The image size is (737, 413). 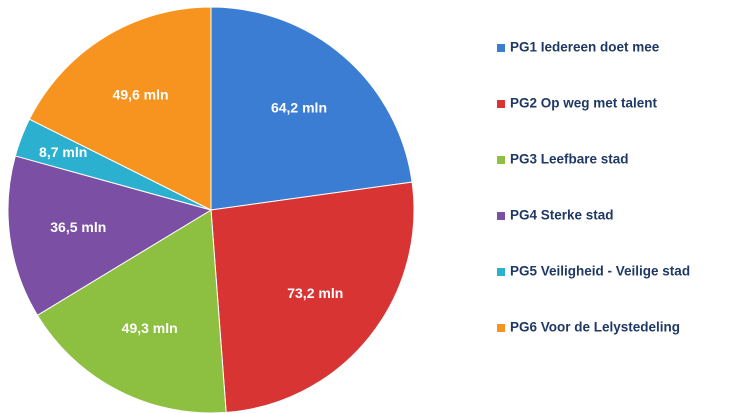 I want to click on slice-label: 36,5 mln, so click(x=78, y=227).